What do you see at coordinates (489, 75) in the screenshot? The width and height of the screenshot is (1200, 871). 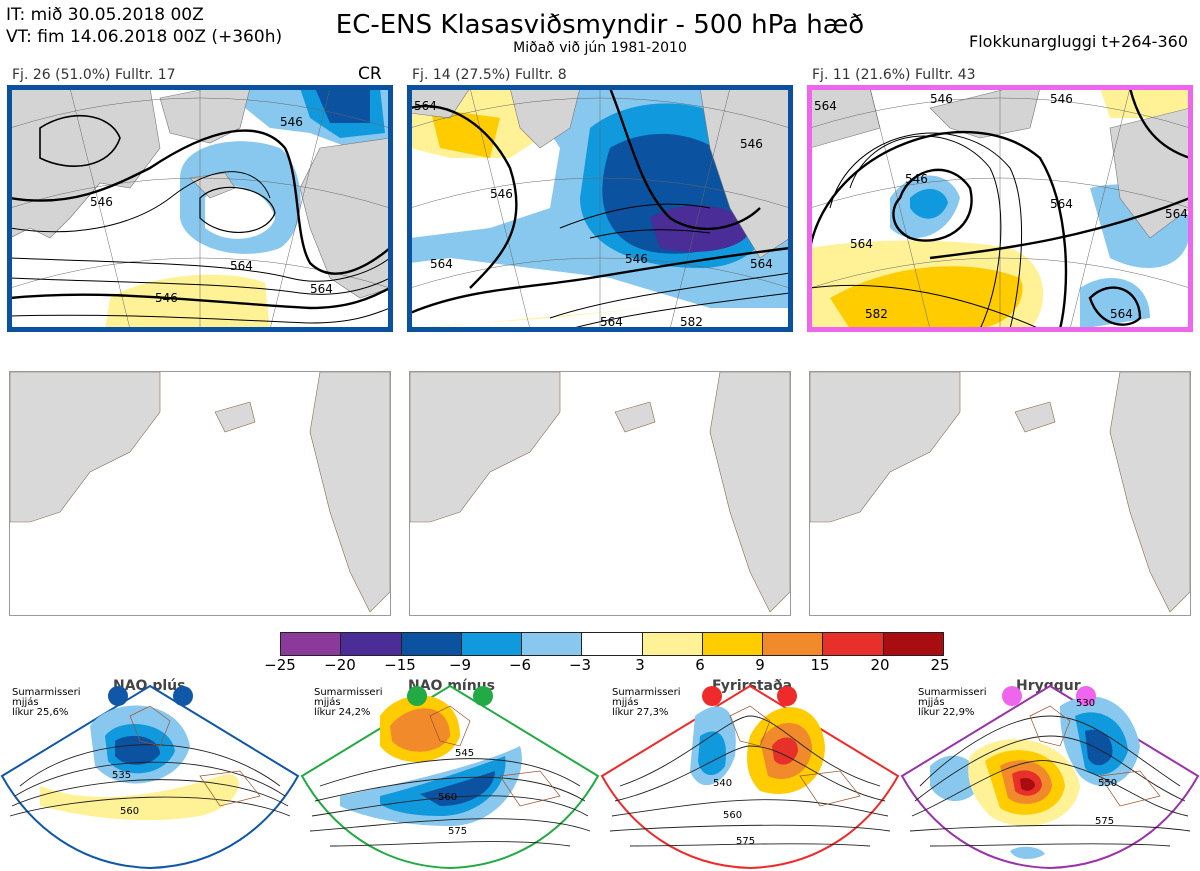 I see `cluster-2-label: Fj. 14 (27.5%) Fulltr. 8` at bounding box center [489, 75].